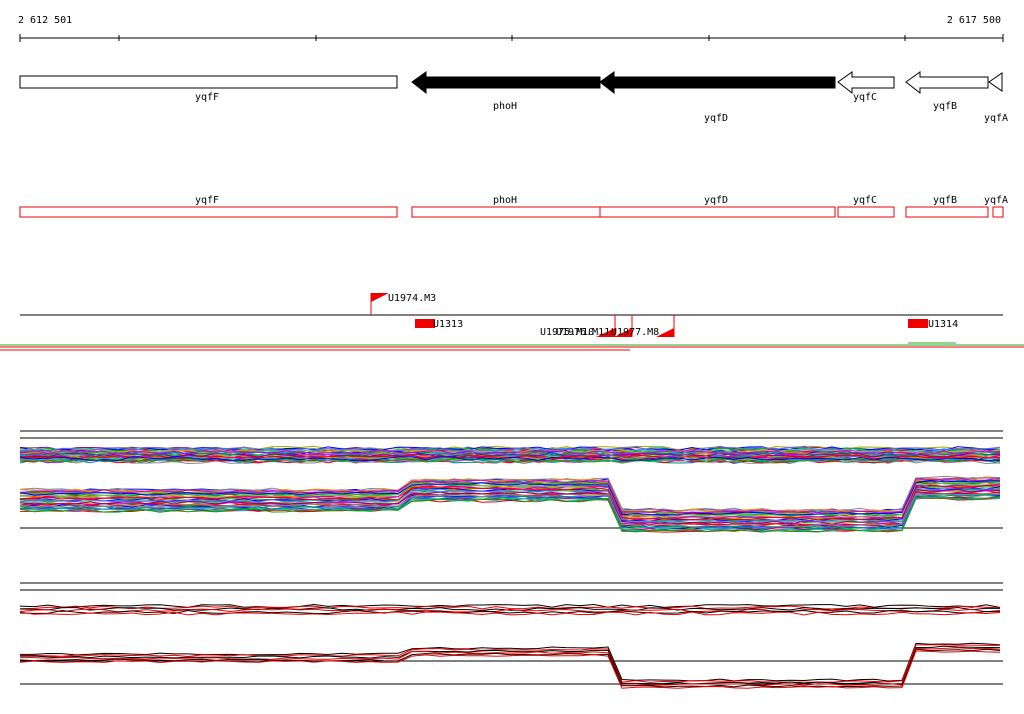 This screenshot has height=714, width=1024. I want to click on gene-label: yqfB, so click(945, 106).